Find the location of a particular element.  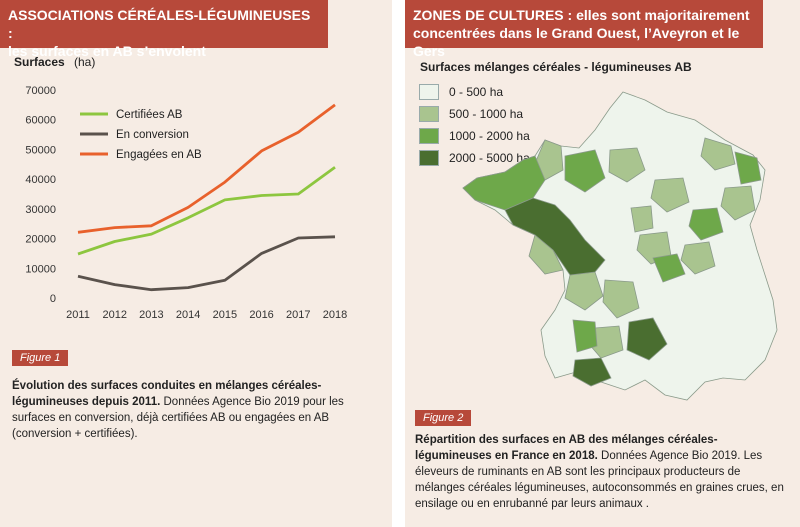

x-tick-label: 2018 is located at coordinates (335, 315).